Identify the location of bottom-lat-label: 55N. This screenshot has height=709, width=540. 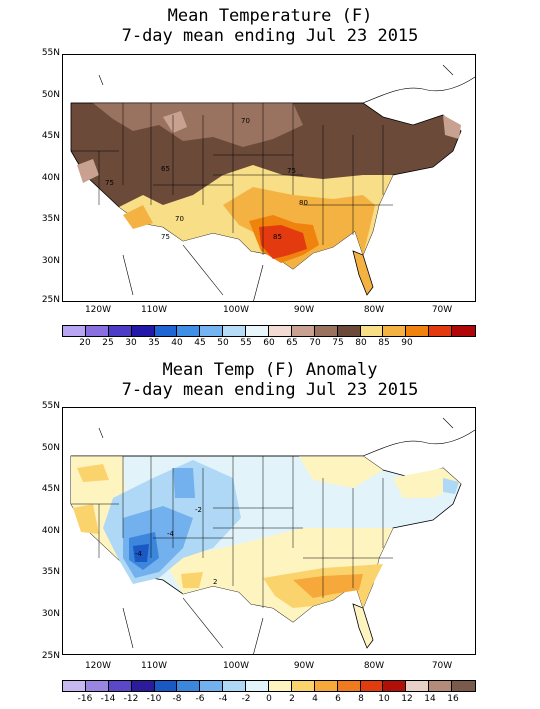
(50, 406).